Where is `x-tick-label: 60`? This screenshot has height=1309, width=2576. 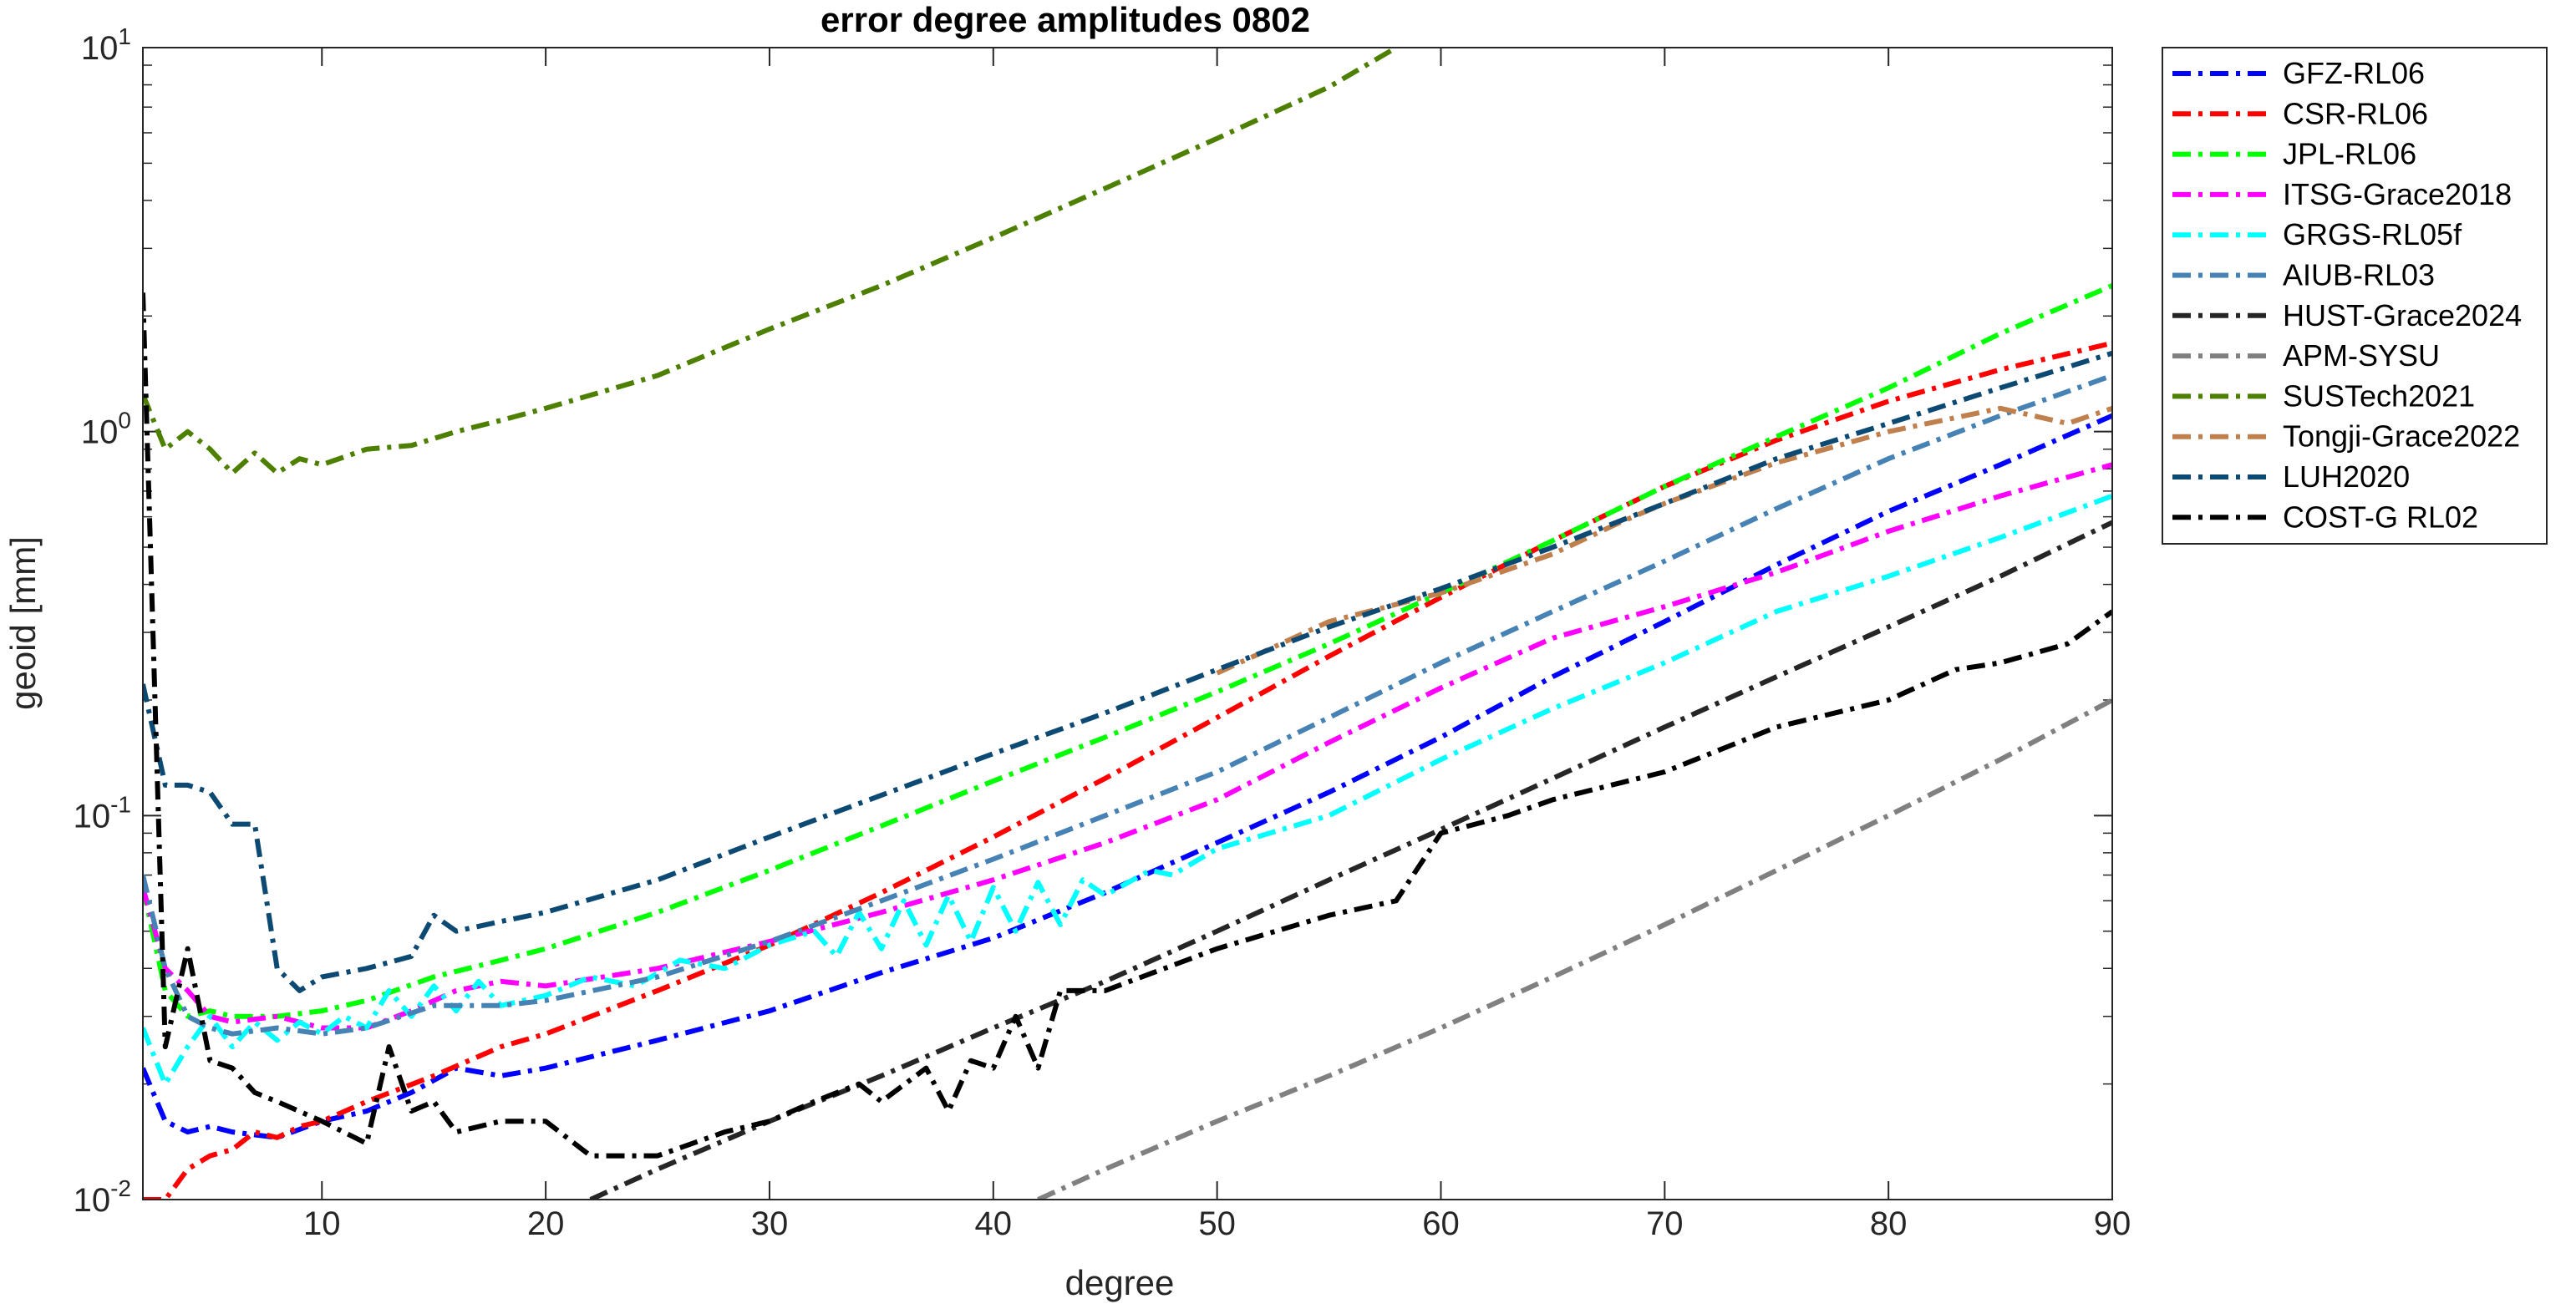 x-tick-label: 60 is located at coordinates (1441, 1223).